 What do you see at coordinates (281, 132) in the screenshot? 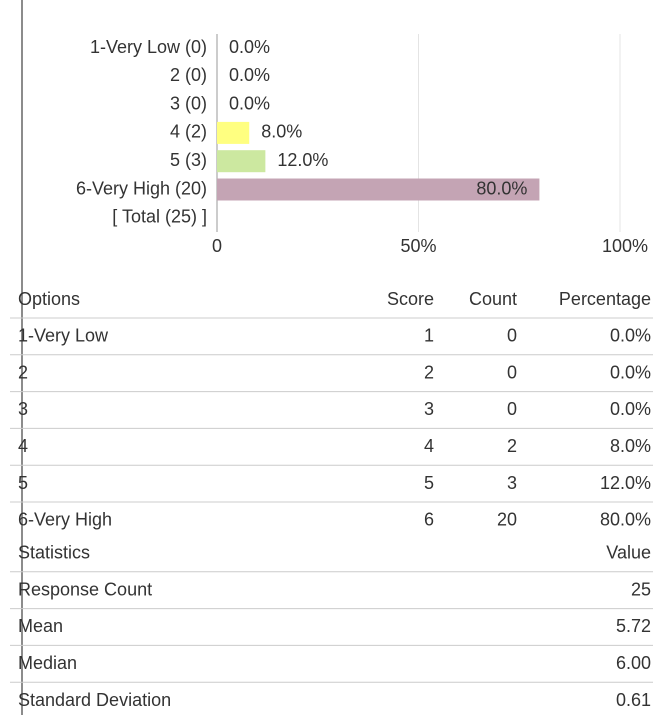
I see `value-label: 8.0%` at bounding box center [281, 132].